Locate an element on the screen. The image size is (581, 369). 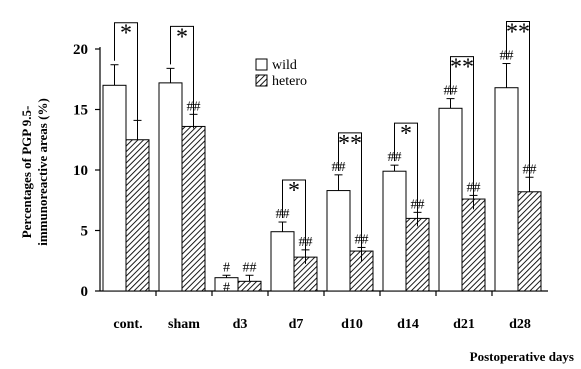
legend-swatch-hetero is located at coordinates (261, 80).